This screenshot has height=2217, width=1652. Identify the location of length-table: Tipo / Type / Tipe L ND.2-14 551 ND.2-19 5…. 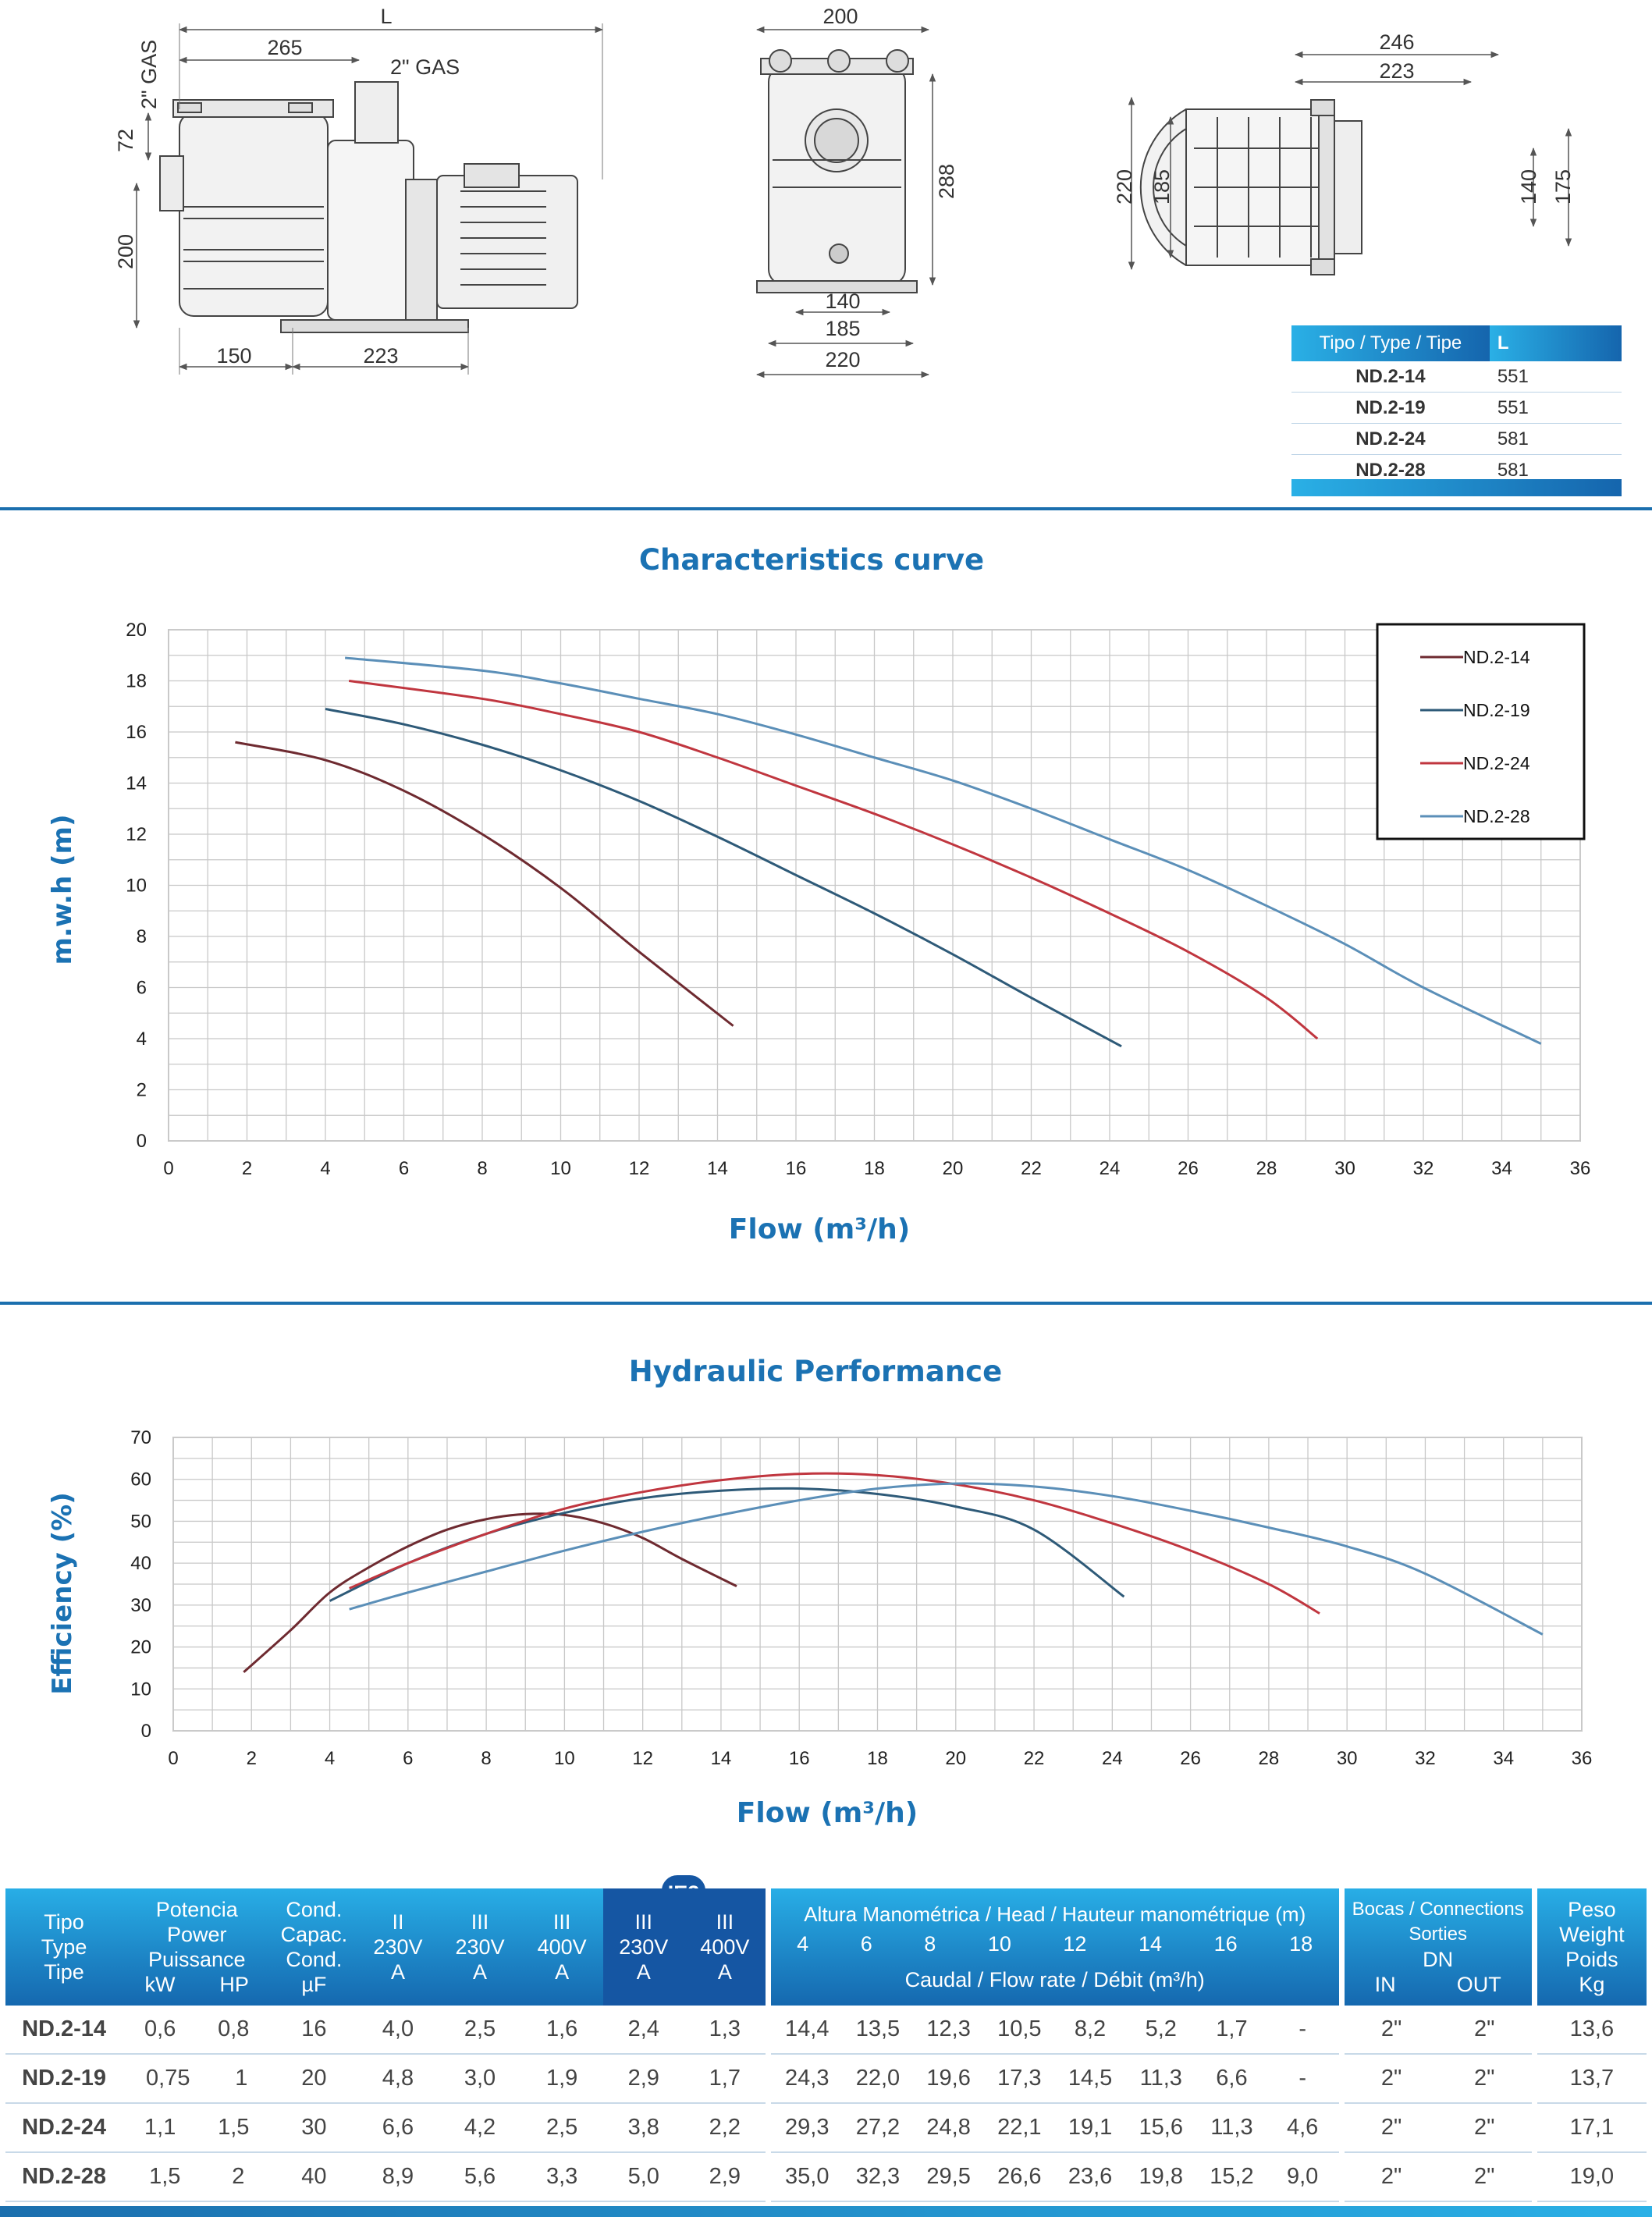
(1457, 405).